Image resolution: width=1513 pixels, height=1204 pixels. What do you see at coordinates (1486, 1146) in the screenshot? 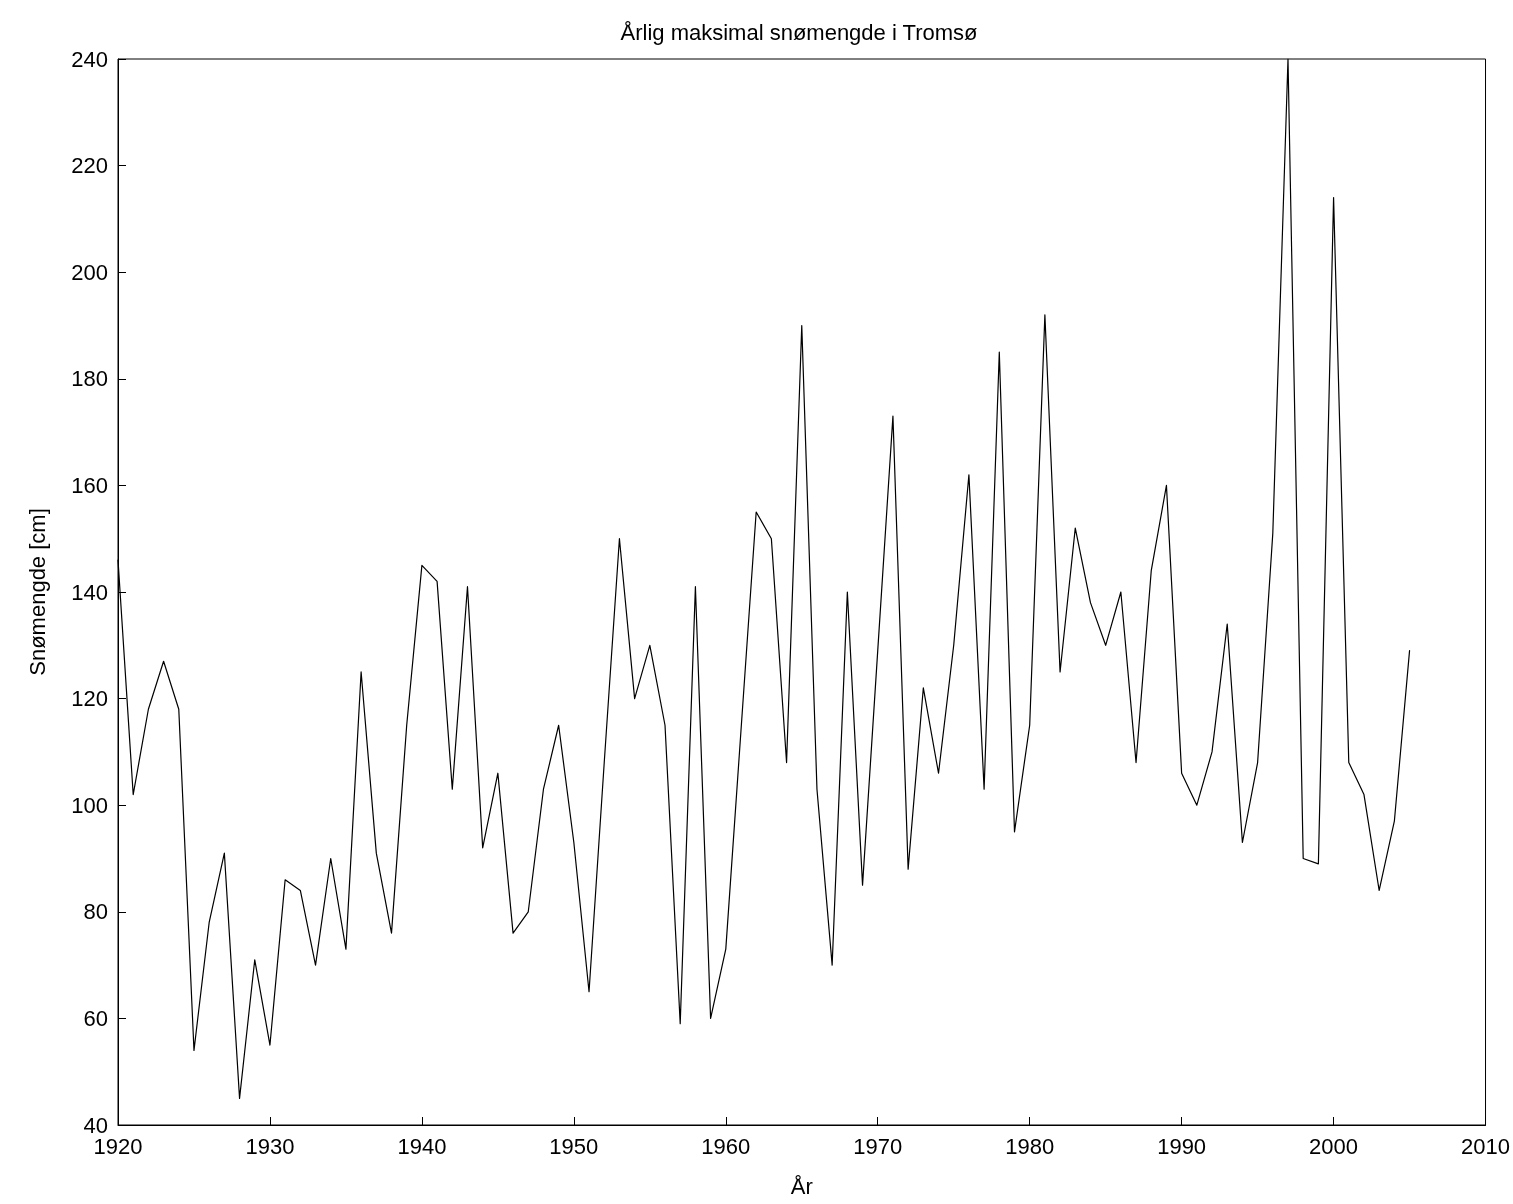
I see `x-tick-label: 2010` at bounding box center [1486, 1146].